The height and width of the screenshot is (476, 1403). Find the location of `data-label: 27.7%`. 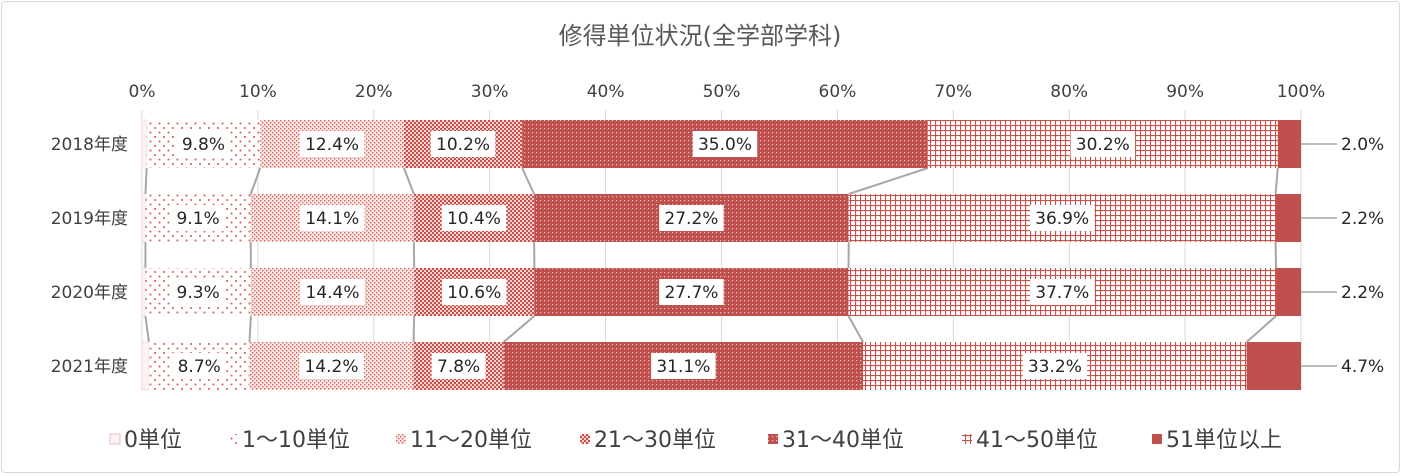

data-label: 27.7% is located at coordinates (691, 293).